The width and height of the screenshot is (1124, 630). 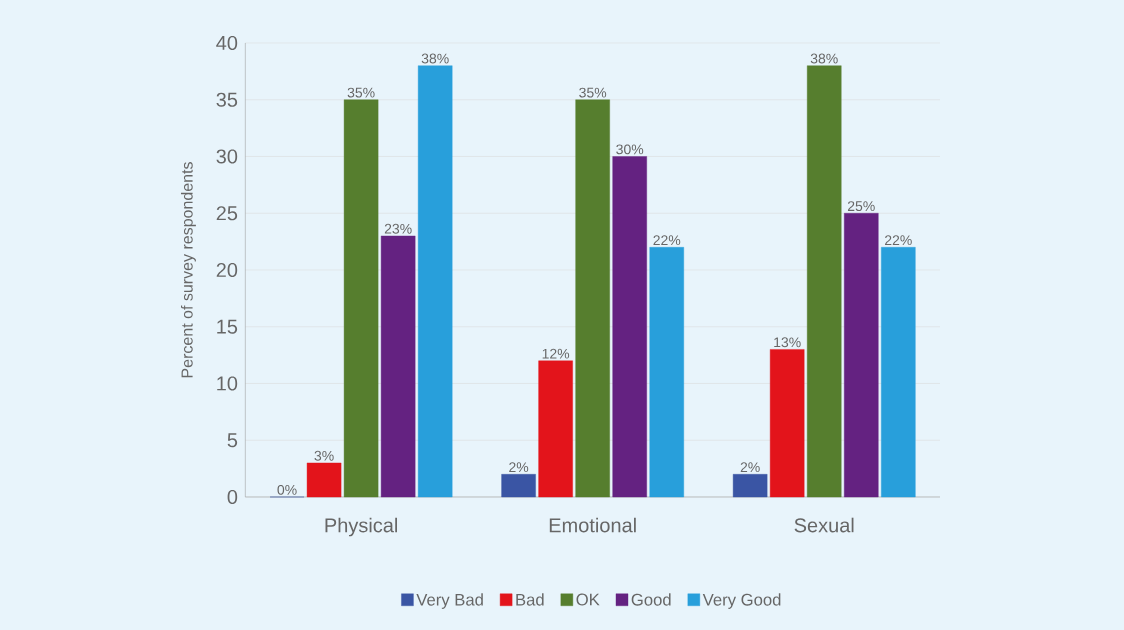 I want to click on legend-label: Good, so click(x=651, y=599).